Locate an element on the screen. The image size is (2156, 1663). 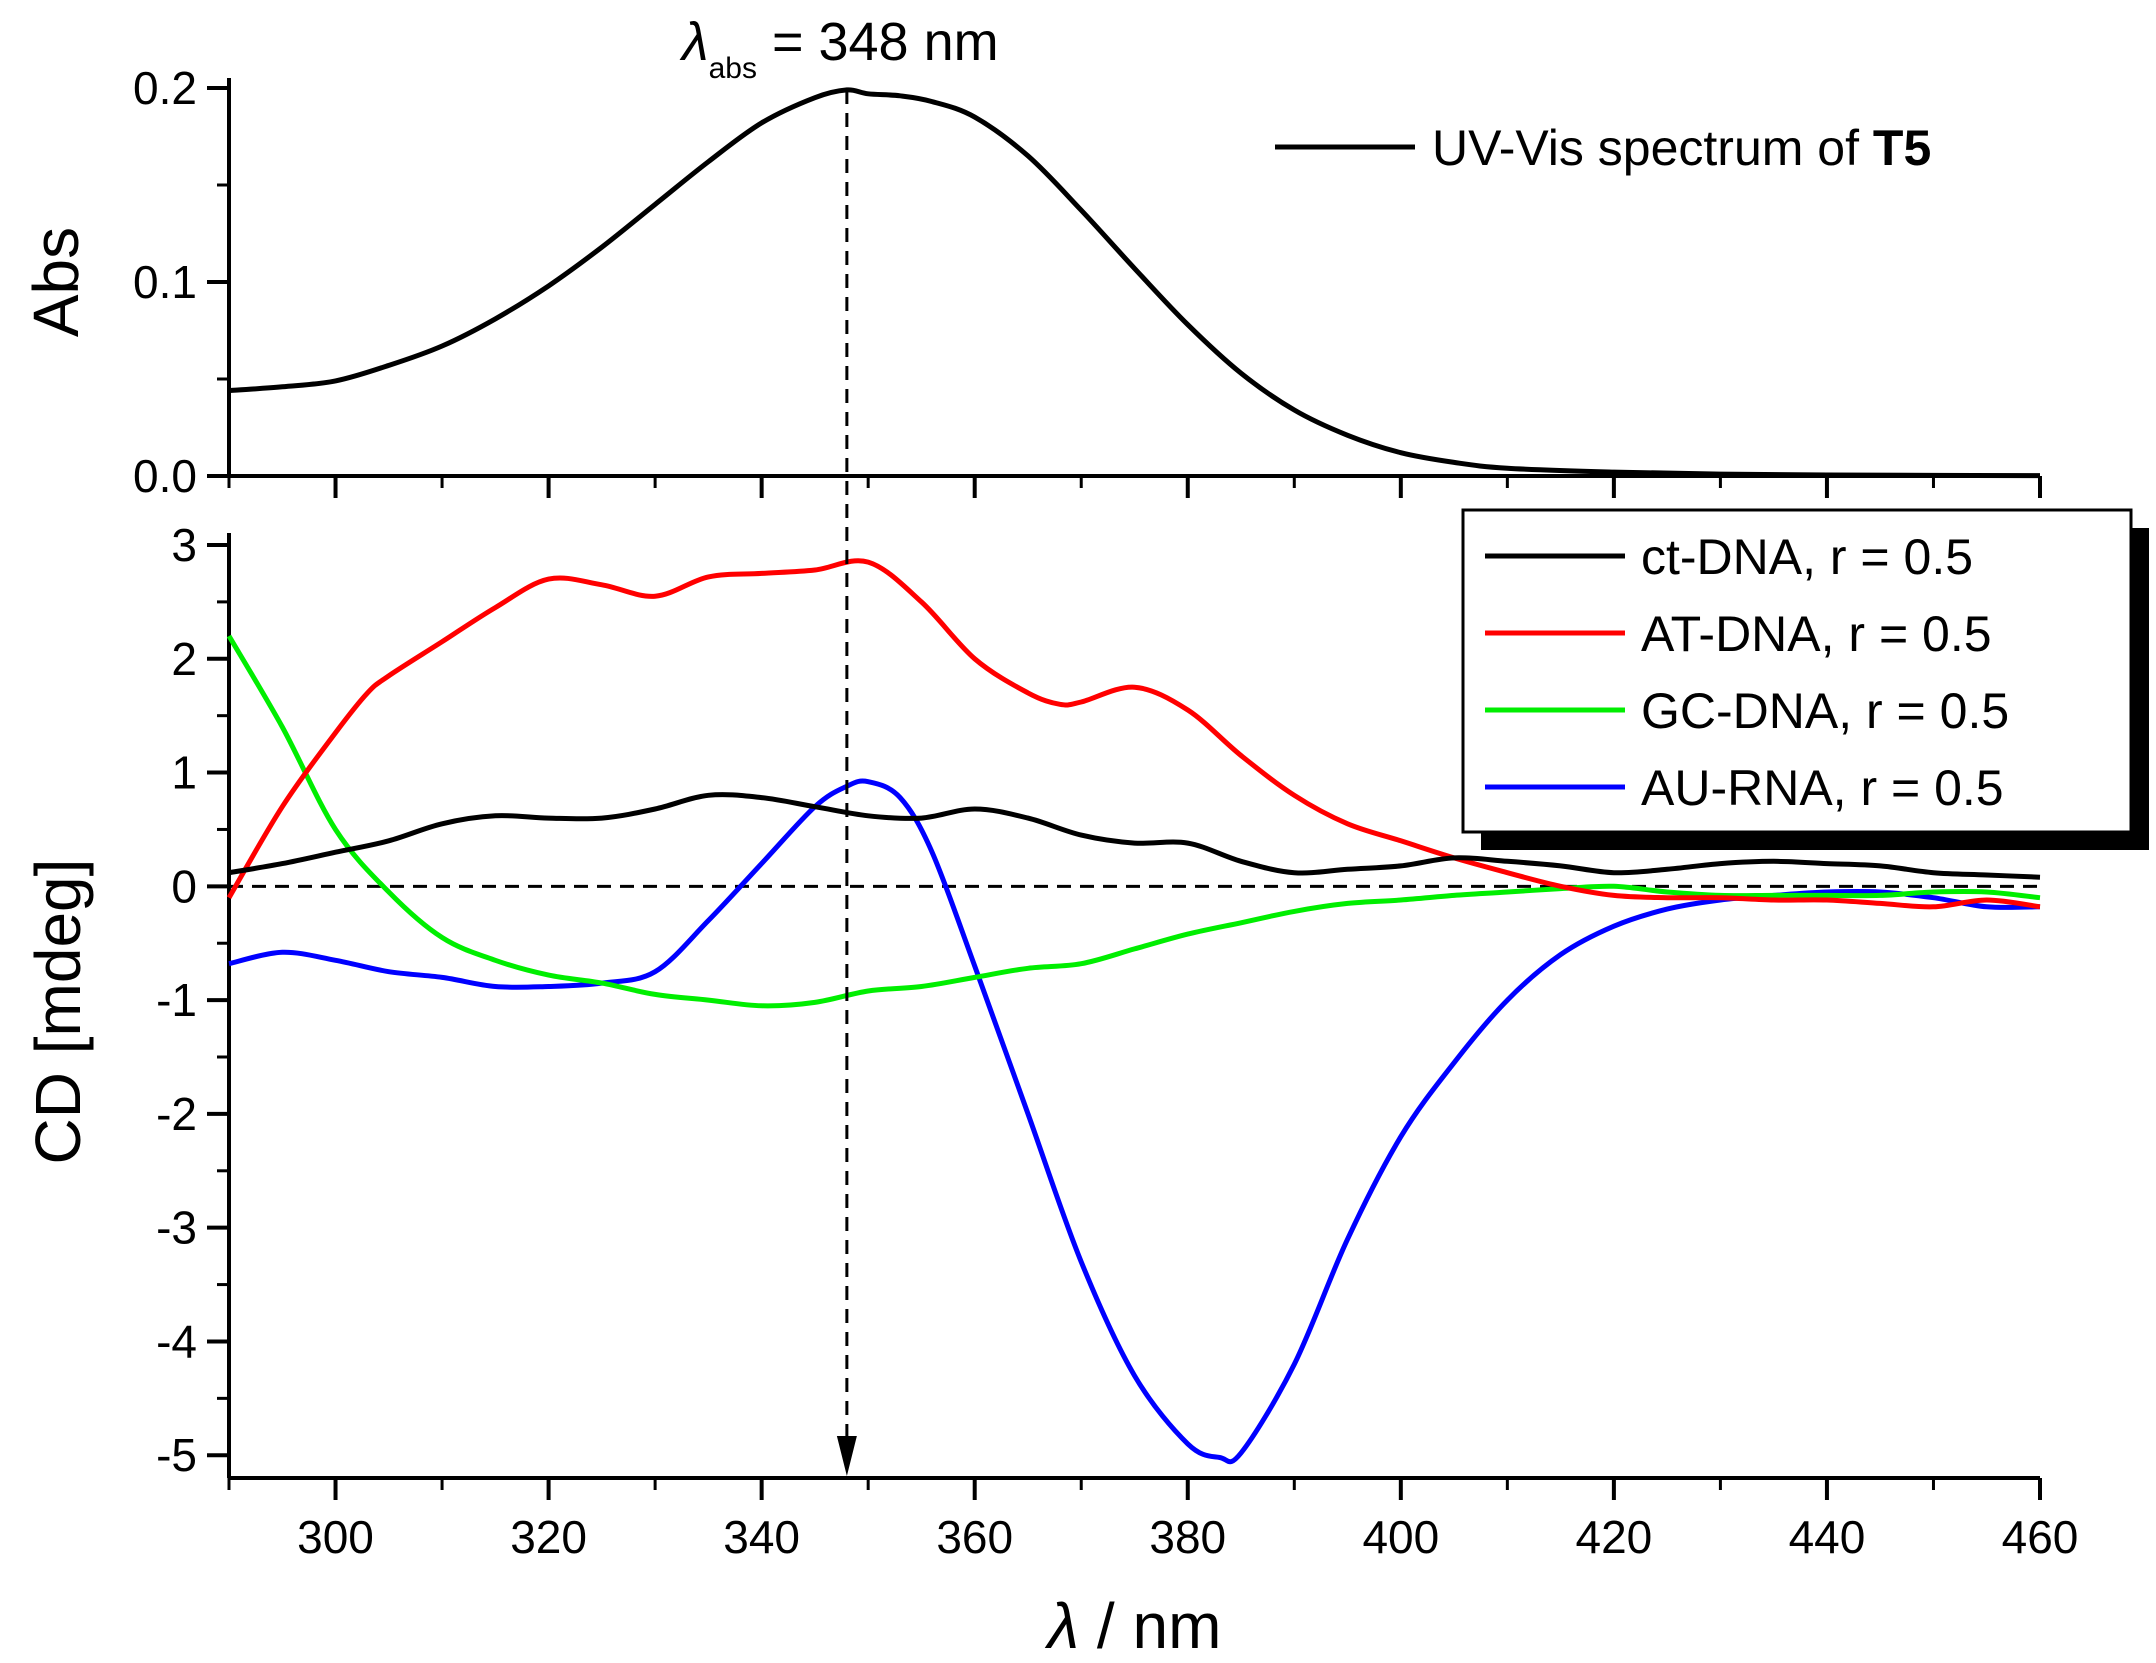
legend-label: GC-DNA, r = 0.5 is located at coordinates (1825, 711).